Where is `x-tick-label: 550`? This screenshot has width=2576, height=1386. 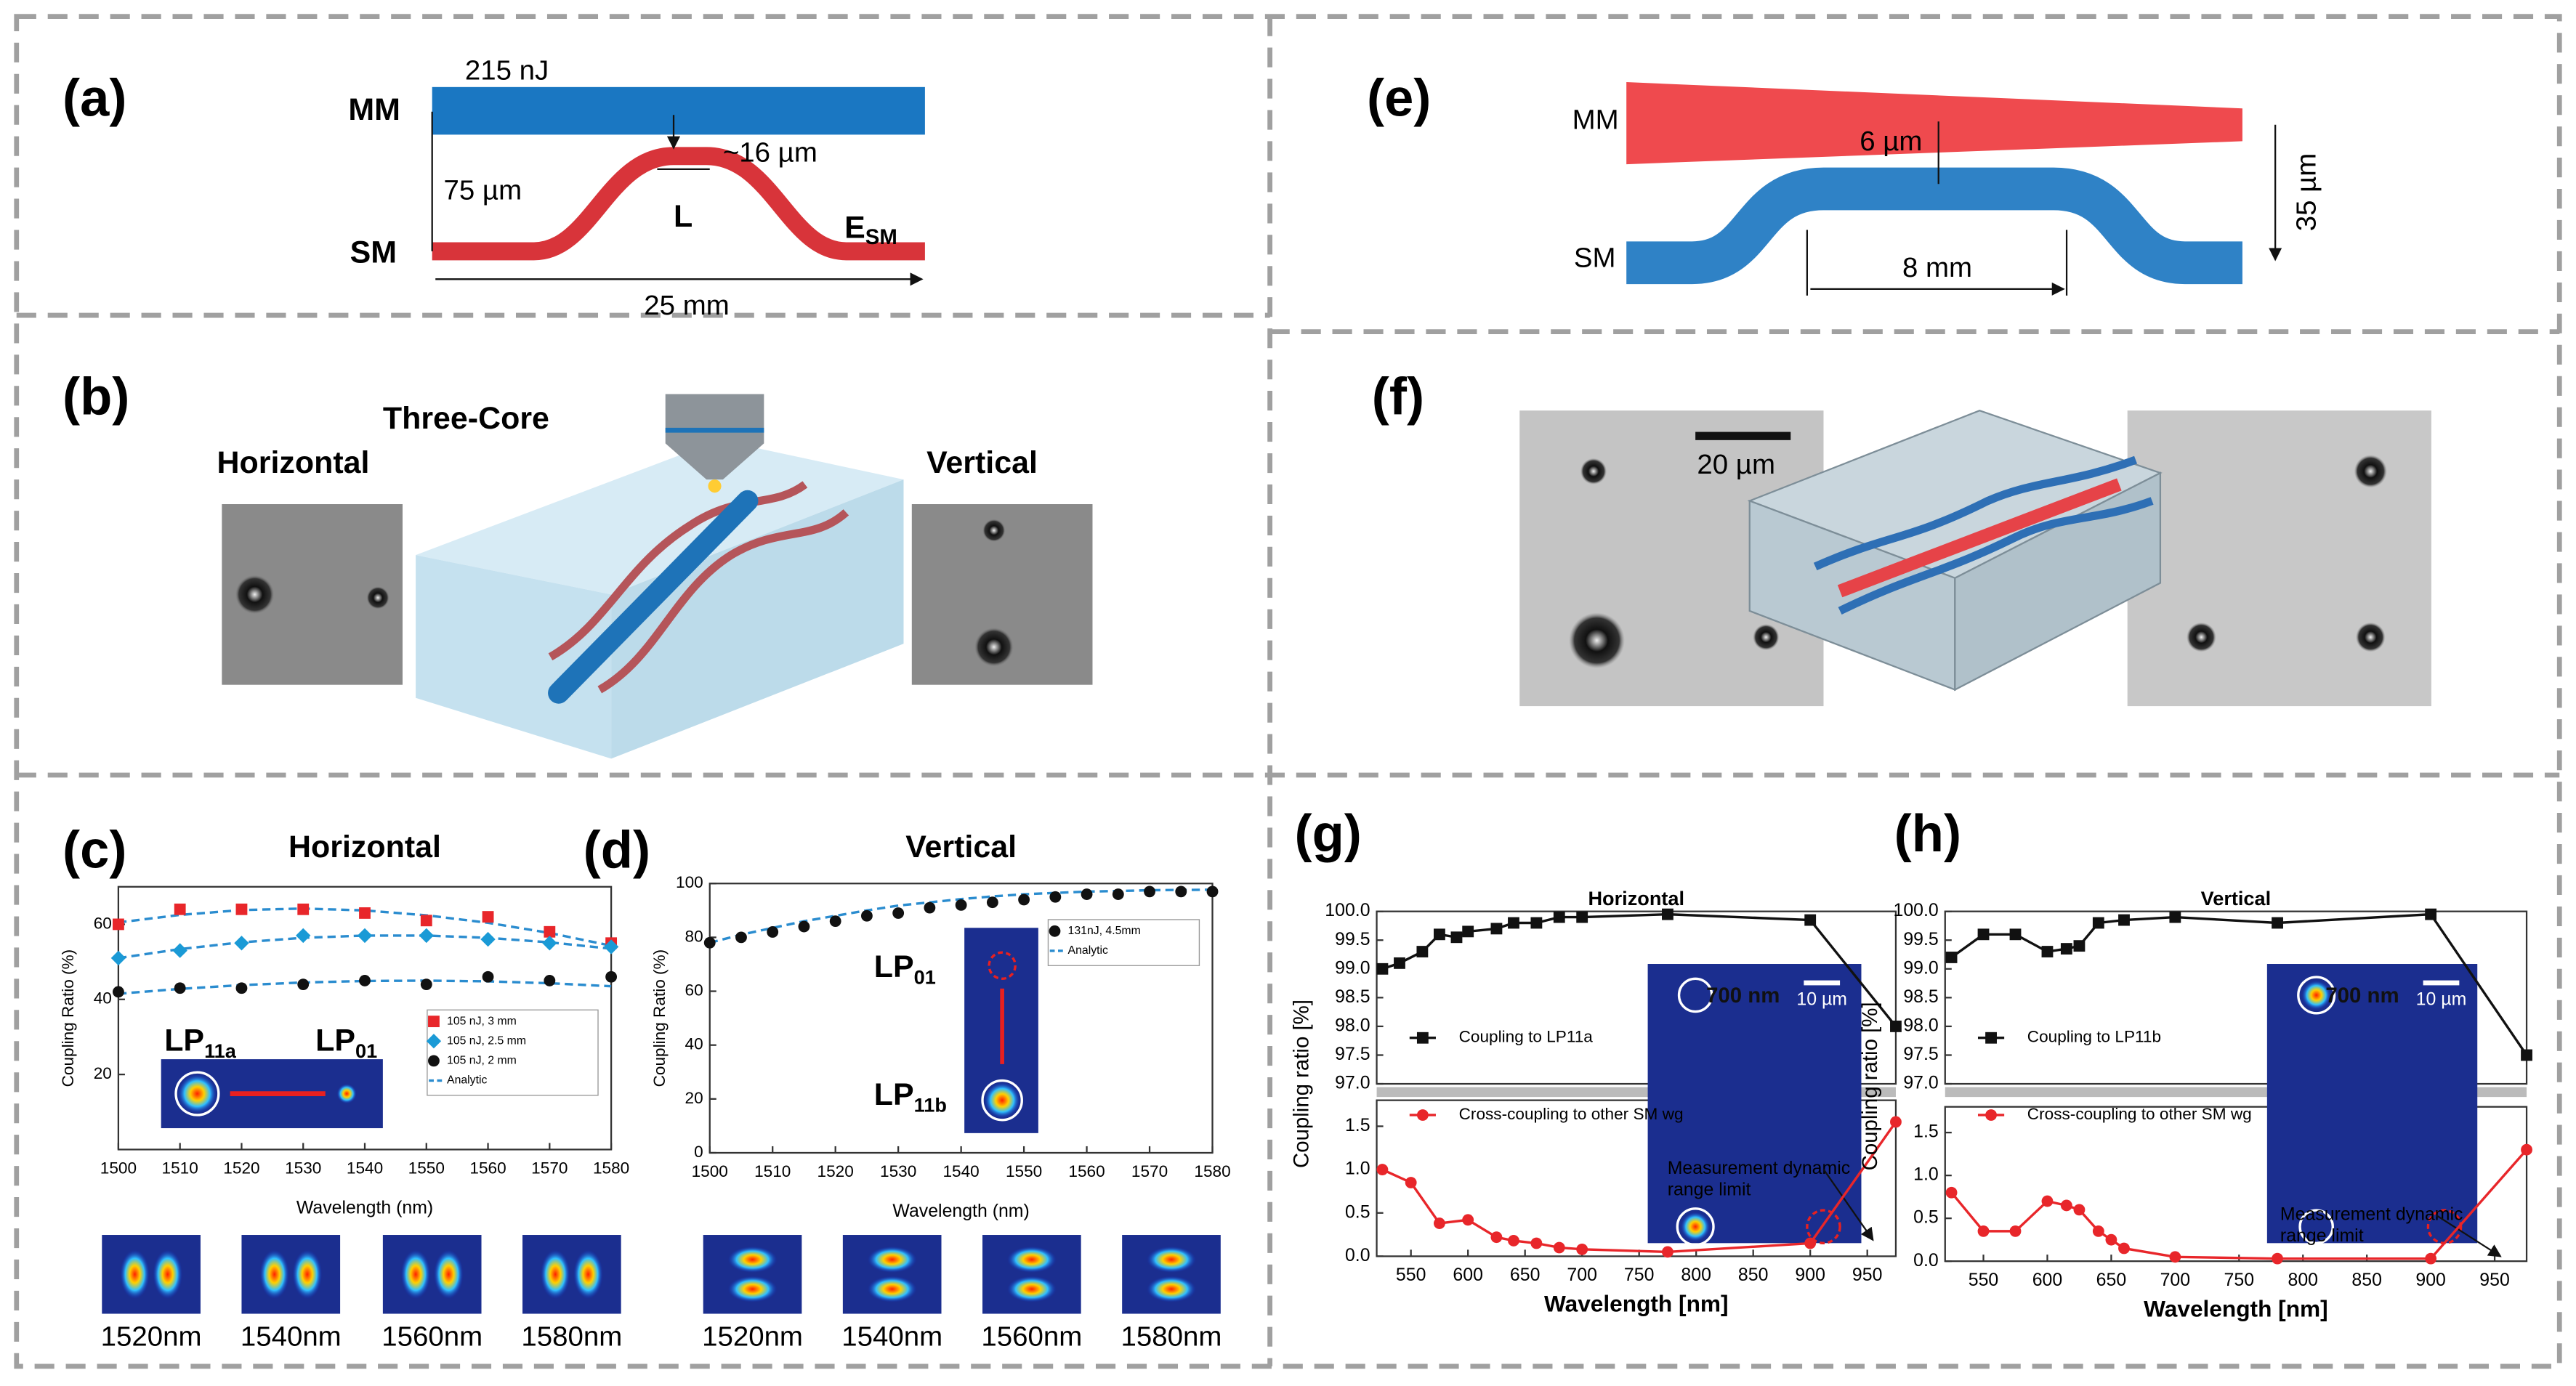
x-tick-label: 550 is located at coordinates (1984, 1280).